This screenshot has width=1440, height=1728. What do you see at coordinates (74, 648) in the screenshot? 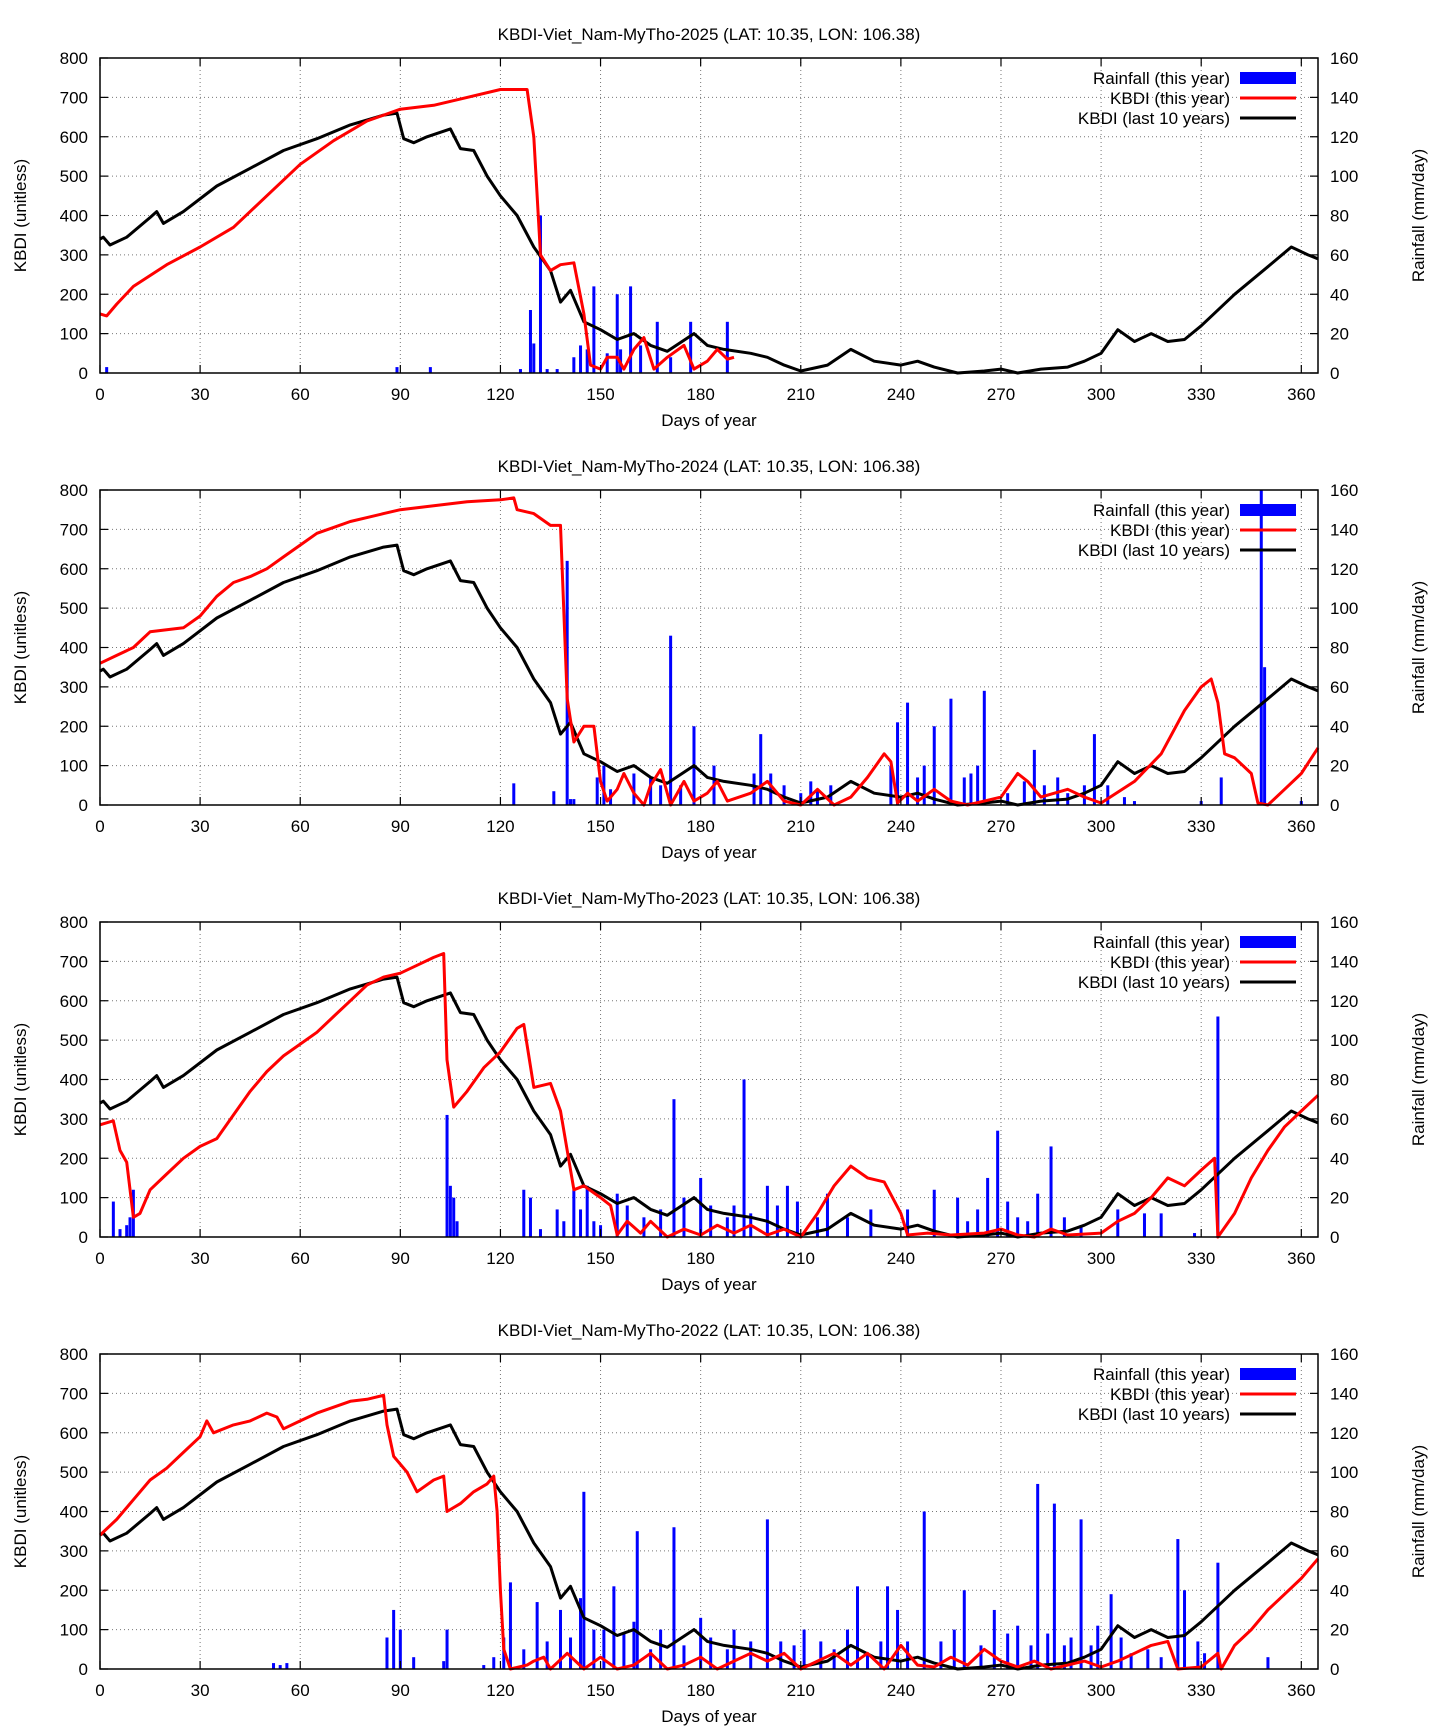
I see `y-left-tick-label: 400` at bounding box center [74, 648].